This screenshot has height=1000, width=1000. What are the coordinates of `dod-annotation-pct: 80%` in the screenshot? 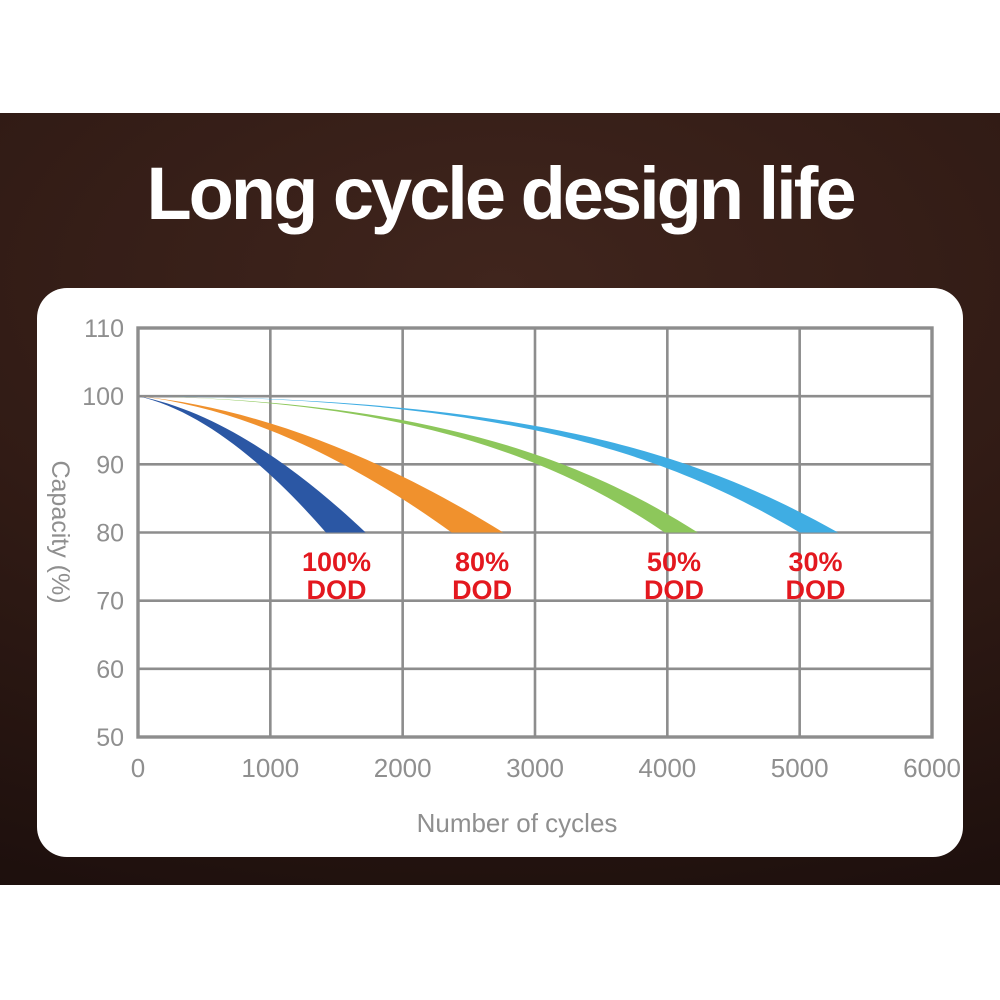 It's located at (482, 562).